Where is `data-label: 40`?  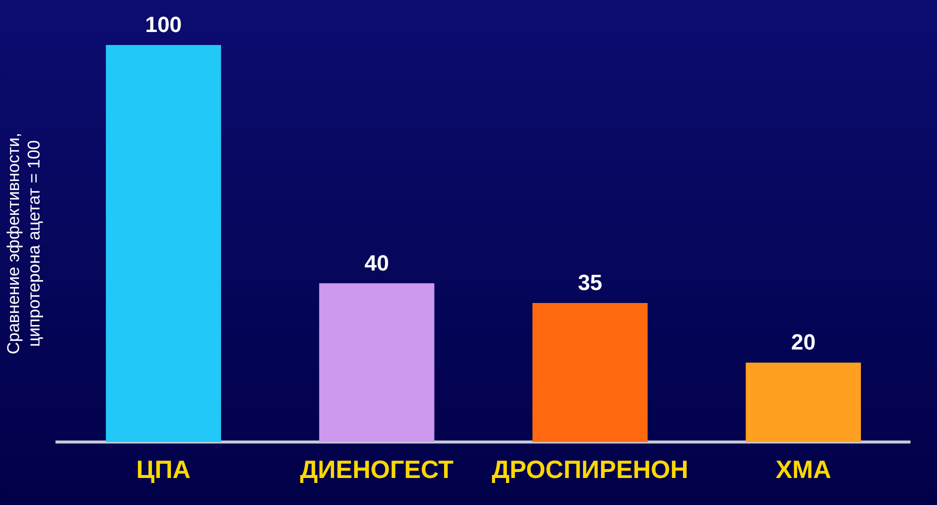
data-label: 40 is located at coordinates (376, 263).